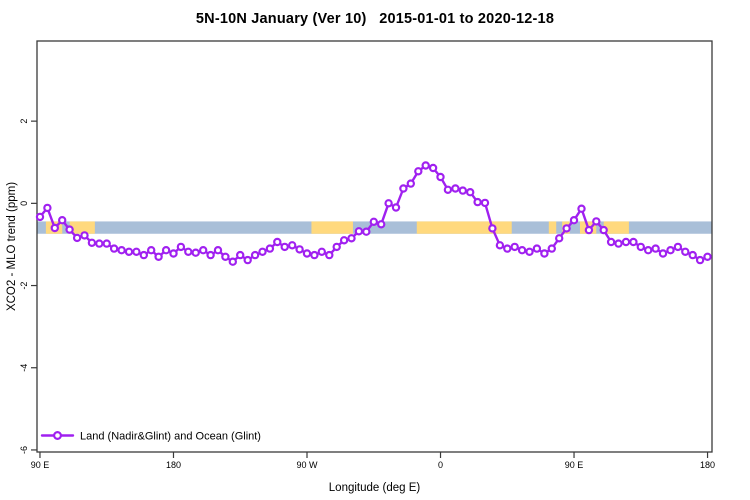  Describe the element at coordinates (24, 203) in the screenshot. I see `y-tick-label: 0` at that location.